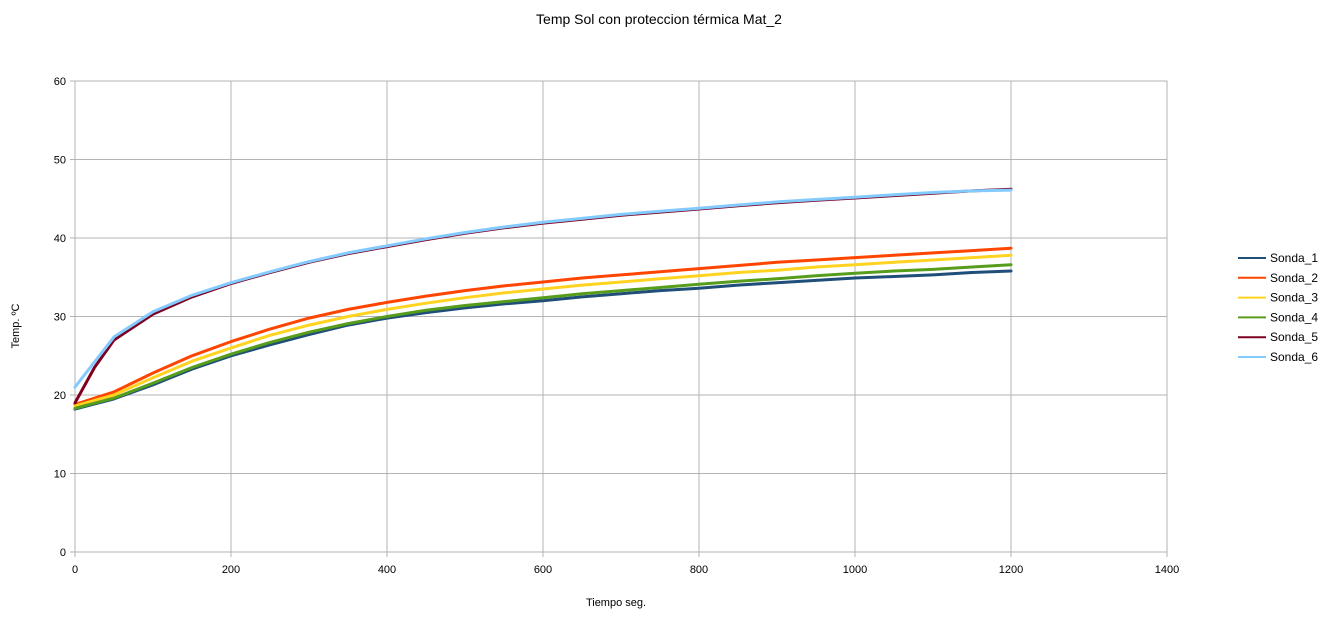 The width and height of the screenshot is (1327, 619). I want to click on legend-entry: Sonda_4, so click(1294, 317).